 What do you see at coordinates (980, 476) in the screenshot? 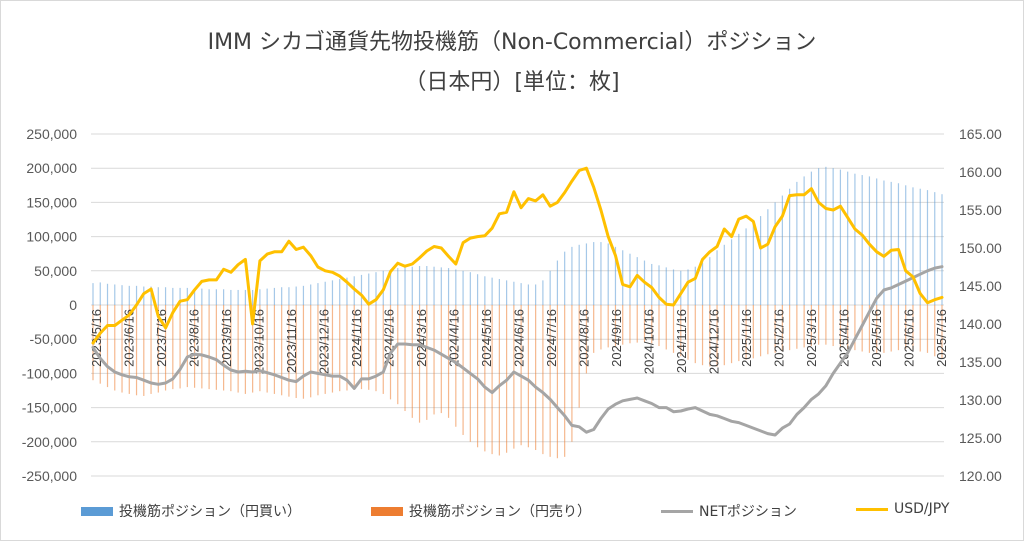
I see `y-right-tick-label: 120.00` at bounding box center [980, 476].